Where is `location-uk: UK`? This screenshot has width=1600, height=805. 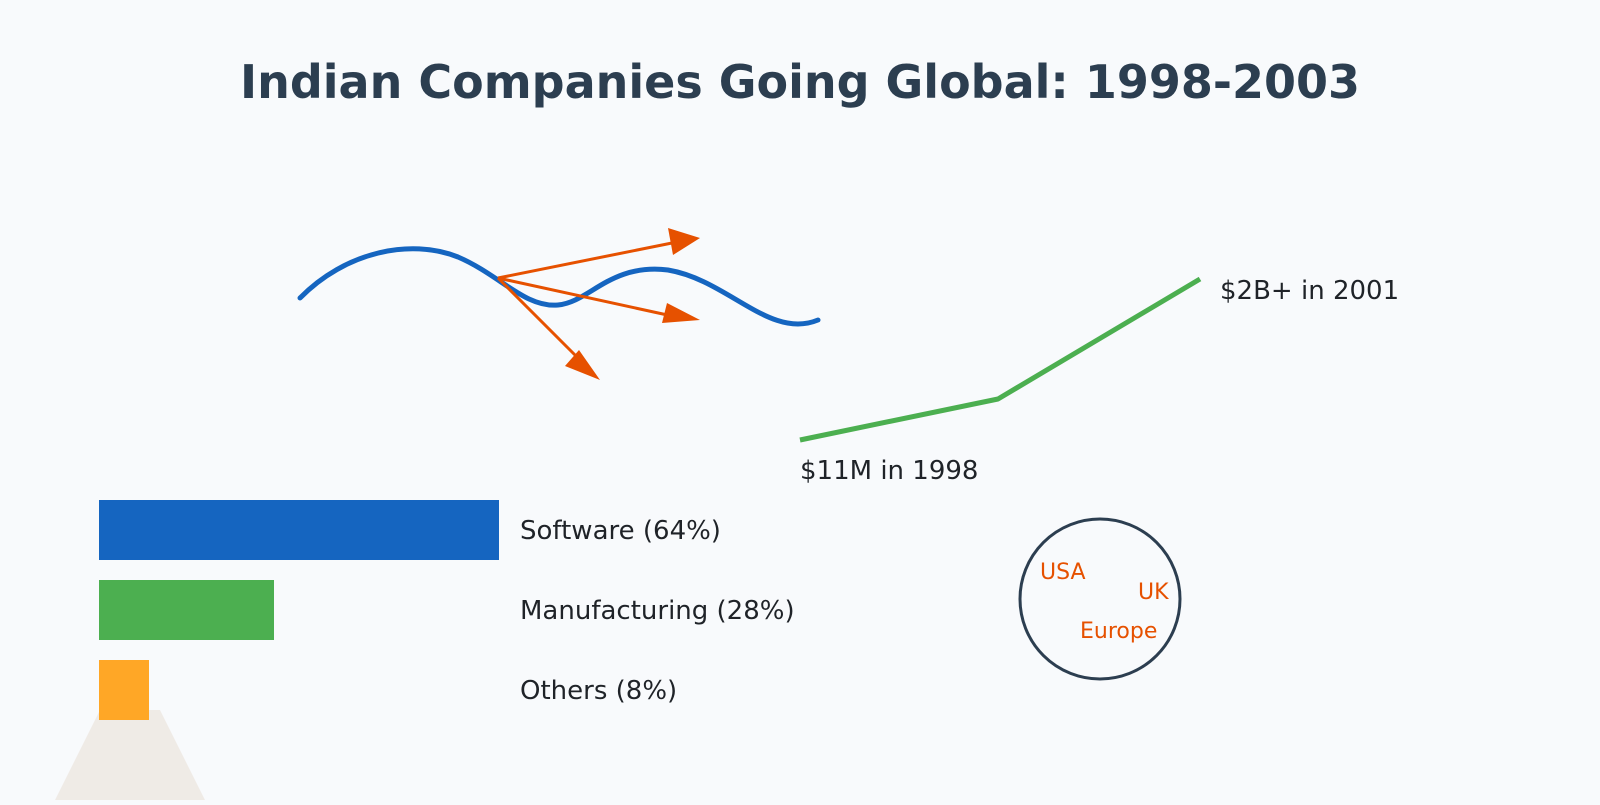
location-uk: UK is located at coordinates (1153, 592).